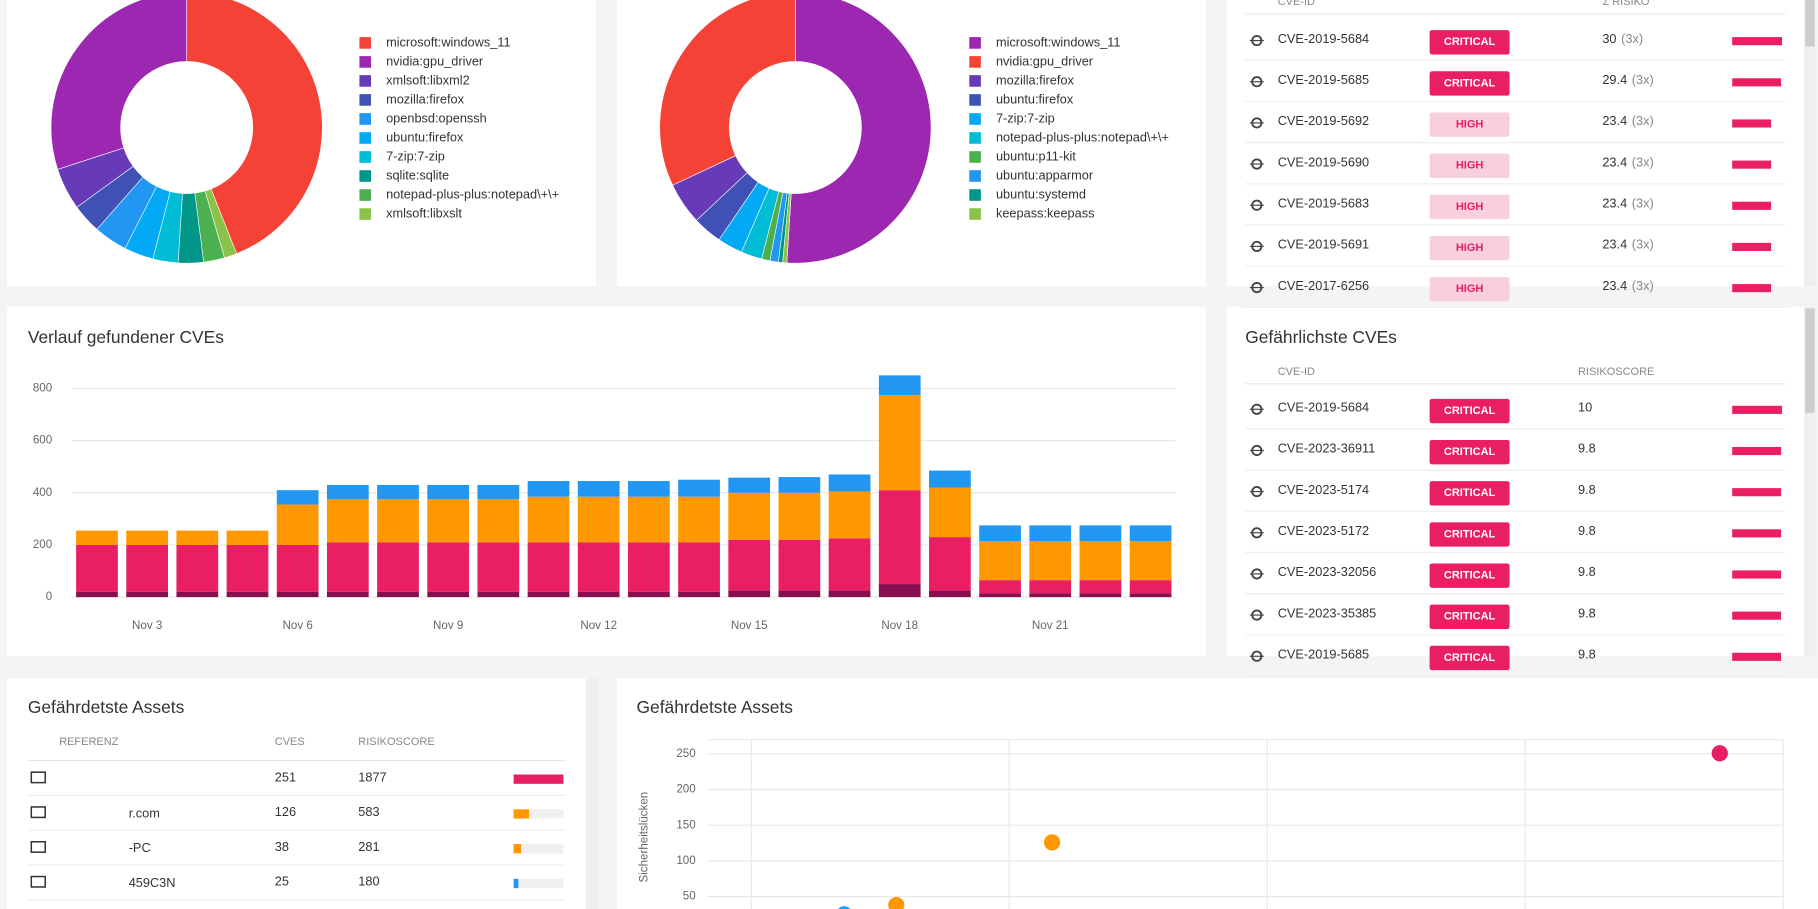 This screenshot has height=909, width=1818. I want to click on cve-id: CVE-2017-6256, so click(1323, 285).